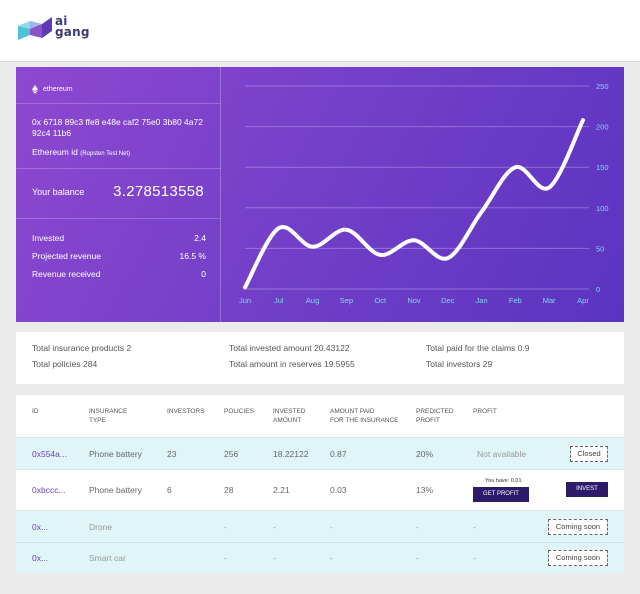 The width and height of the screenshot is (640, 594). Describe the element at coordinates (97, 420) in the screenshot. I see `header-text: type` at that location.